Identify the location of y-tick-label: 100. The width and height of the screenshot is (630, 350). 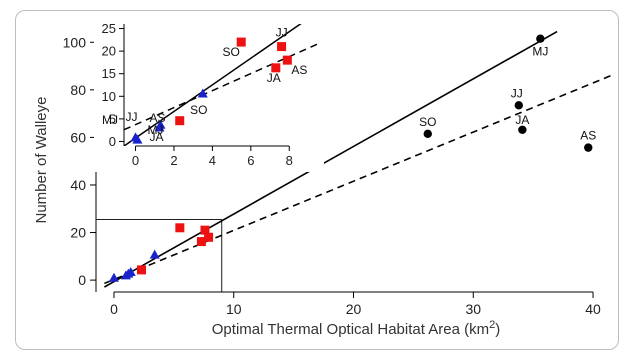
(75, 42).